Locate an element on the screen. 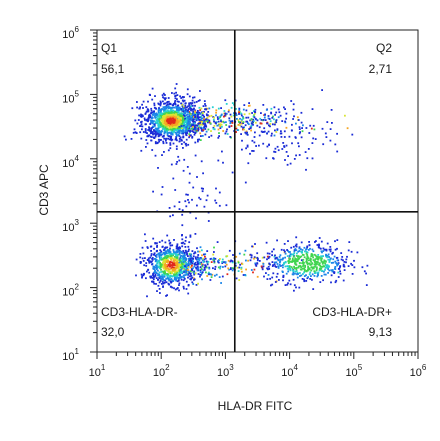 Image resolution: width=440 pixels, height=441 pixels. quadrant-q2-name: Q2 is located at coordinates (384, 48).